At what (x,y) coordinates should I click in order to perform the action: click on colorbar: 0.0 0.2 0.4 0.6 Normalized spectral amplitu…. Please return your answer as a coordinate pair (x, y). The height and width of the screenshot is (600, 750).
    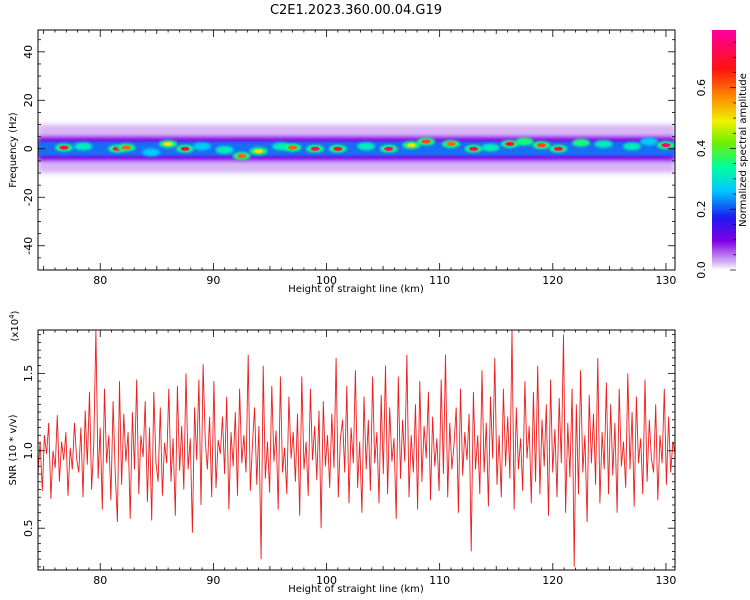
    Looking at the image, I should click on (722, 154).